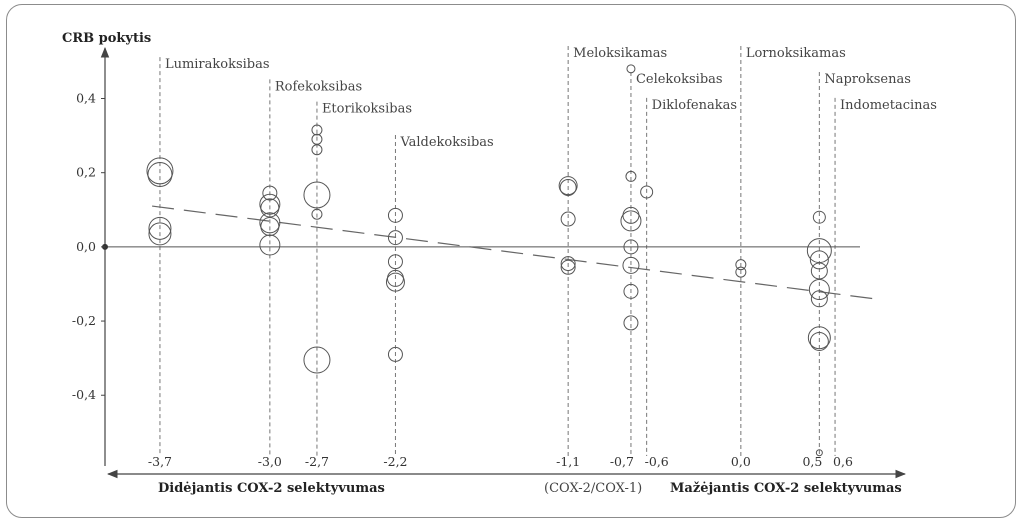 This screenshot has height=526, width=1024. I want to click on drug-label-8: Naproksenas, so click(867, 79).